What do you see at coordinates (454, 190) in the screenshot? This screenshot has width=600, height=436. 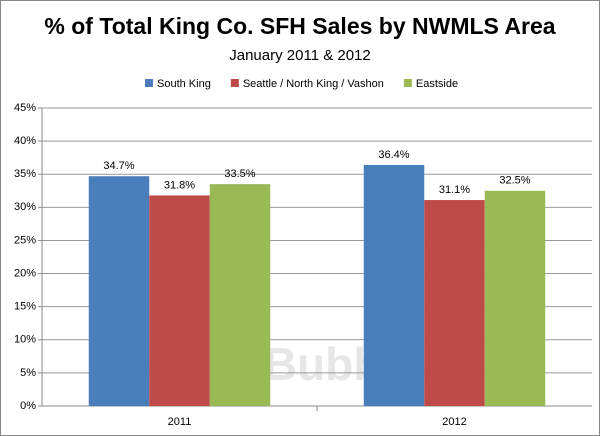 I see `value-label: 31.1%` at bounding box center [454, 190].